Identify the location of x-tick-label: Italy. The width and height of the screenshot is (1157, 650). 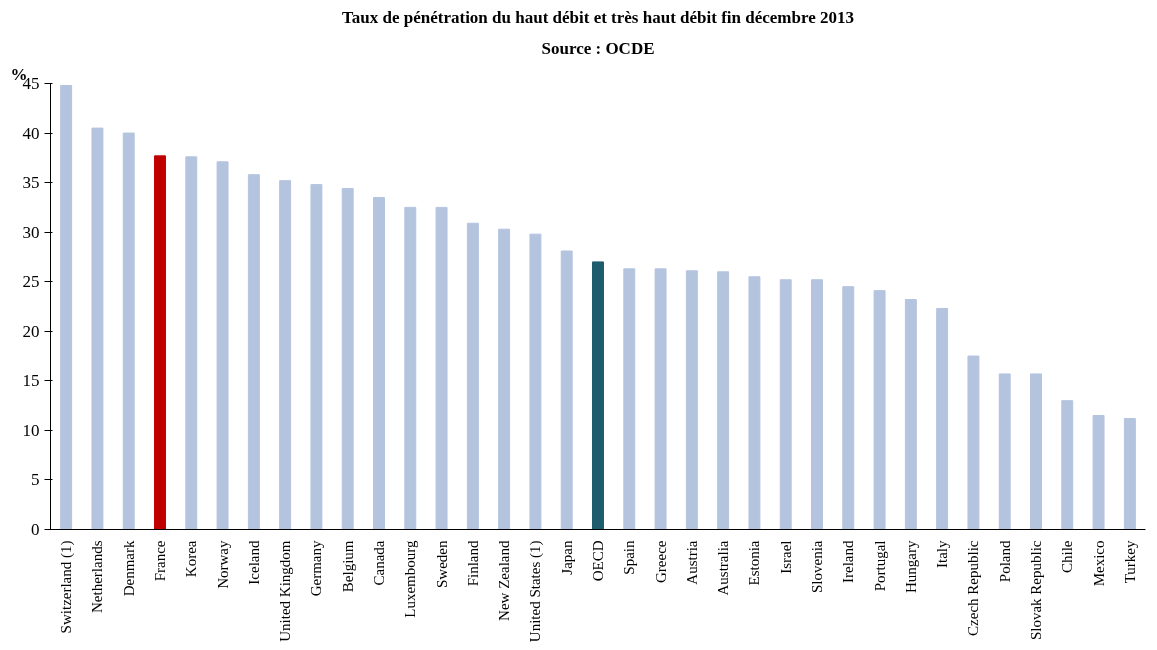
(942, 554).